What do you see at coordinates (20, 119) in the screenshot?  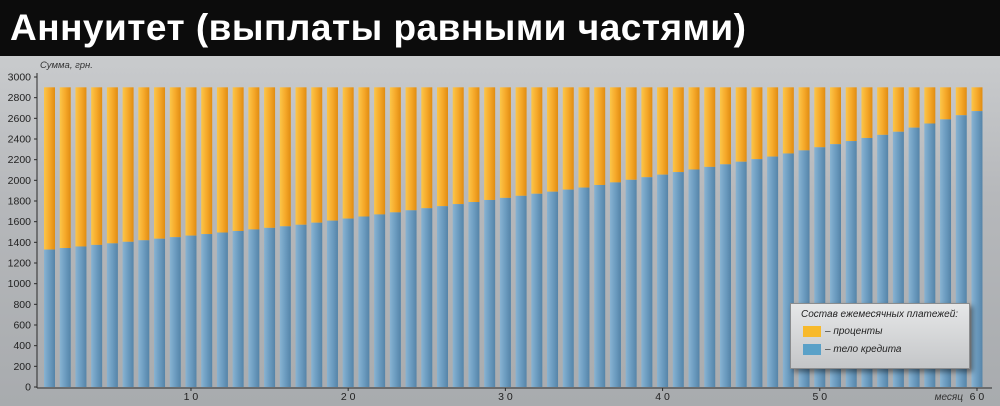 I see `y-tick-label-2600: 2600` at bounding box center [20, 119].